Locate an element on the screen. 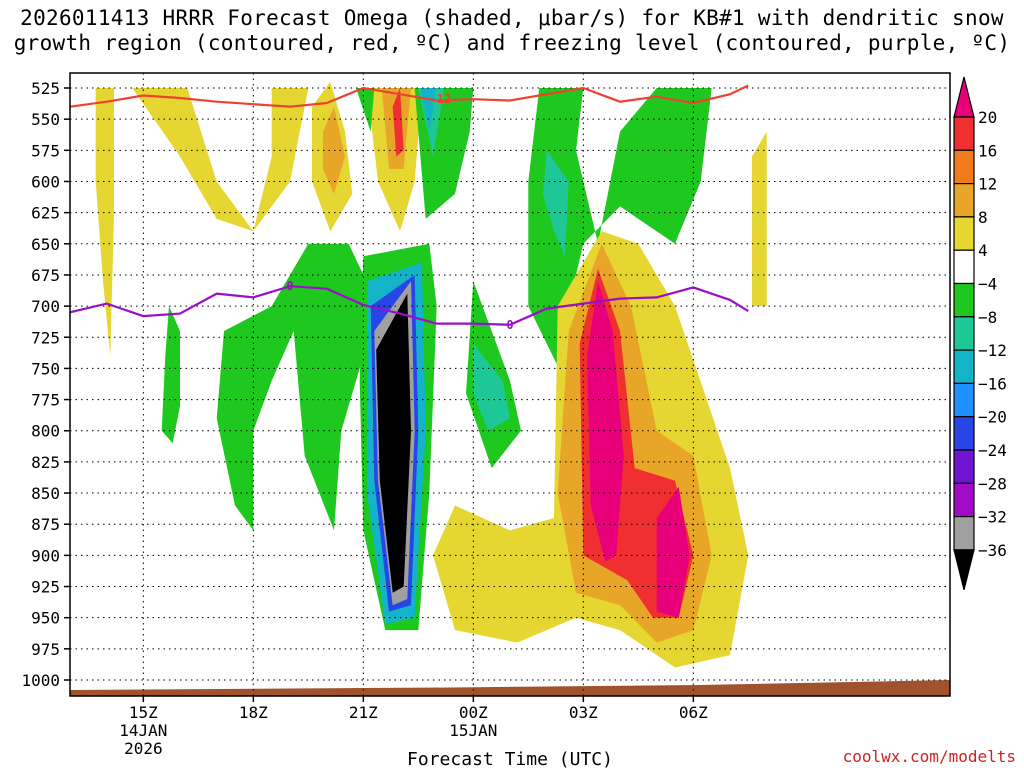 Image resolution: width=1024 pixels, height=768 pixels. colorbar-label-2: 12 is located at coordinates (987, 184).